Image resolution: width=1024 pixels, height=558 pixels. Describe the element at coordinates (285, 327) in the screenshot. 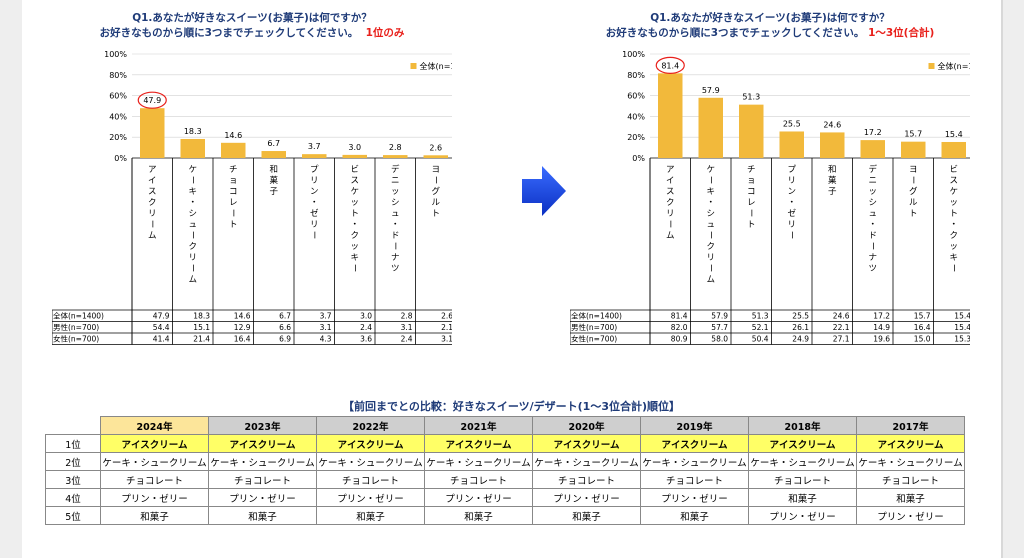

I see `table-cell-value: 6.6` at that location.